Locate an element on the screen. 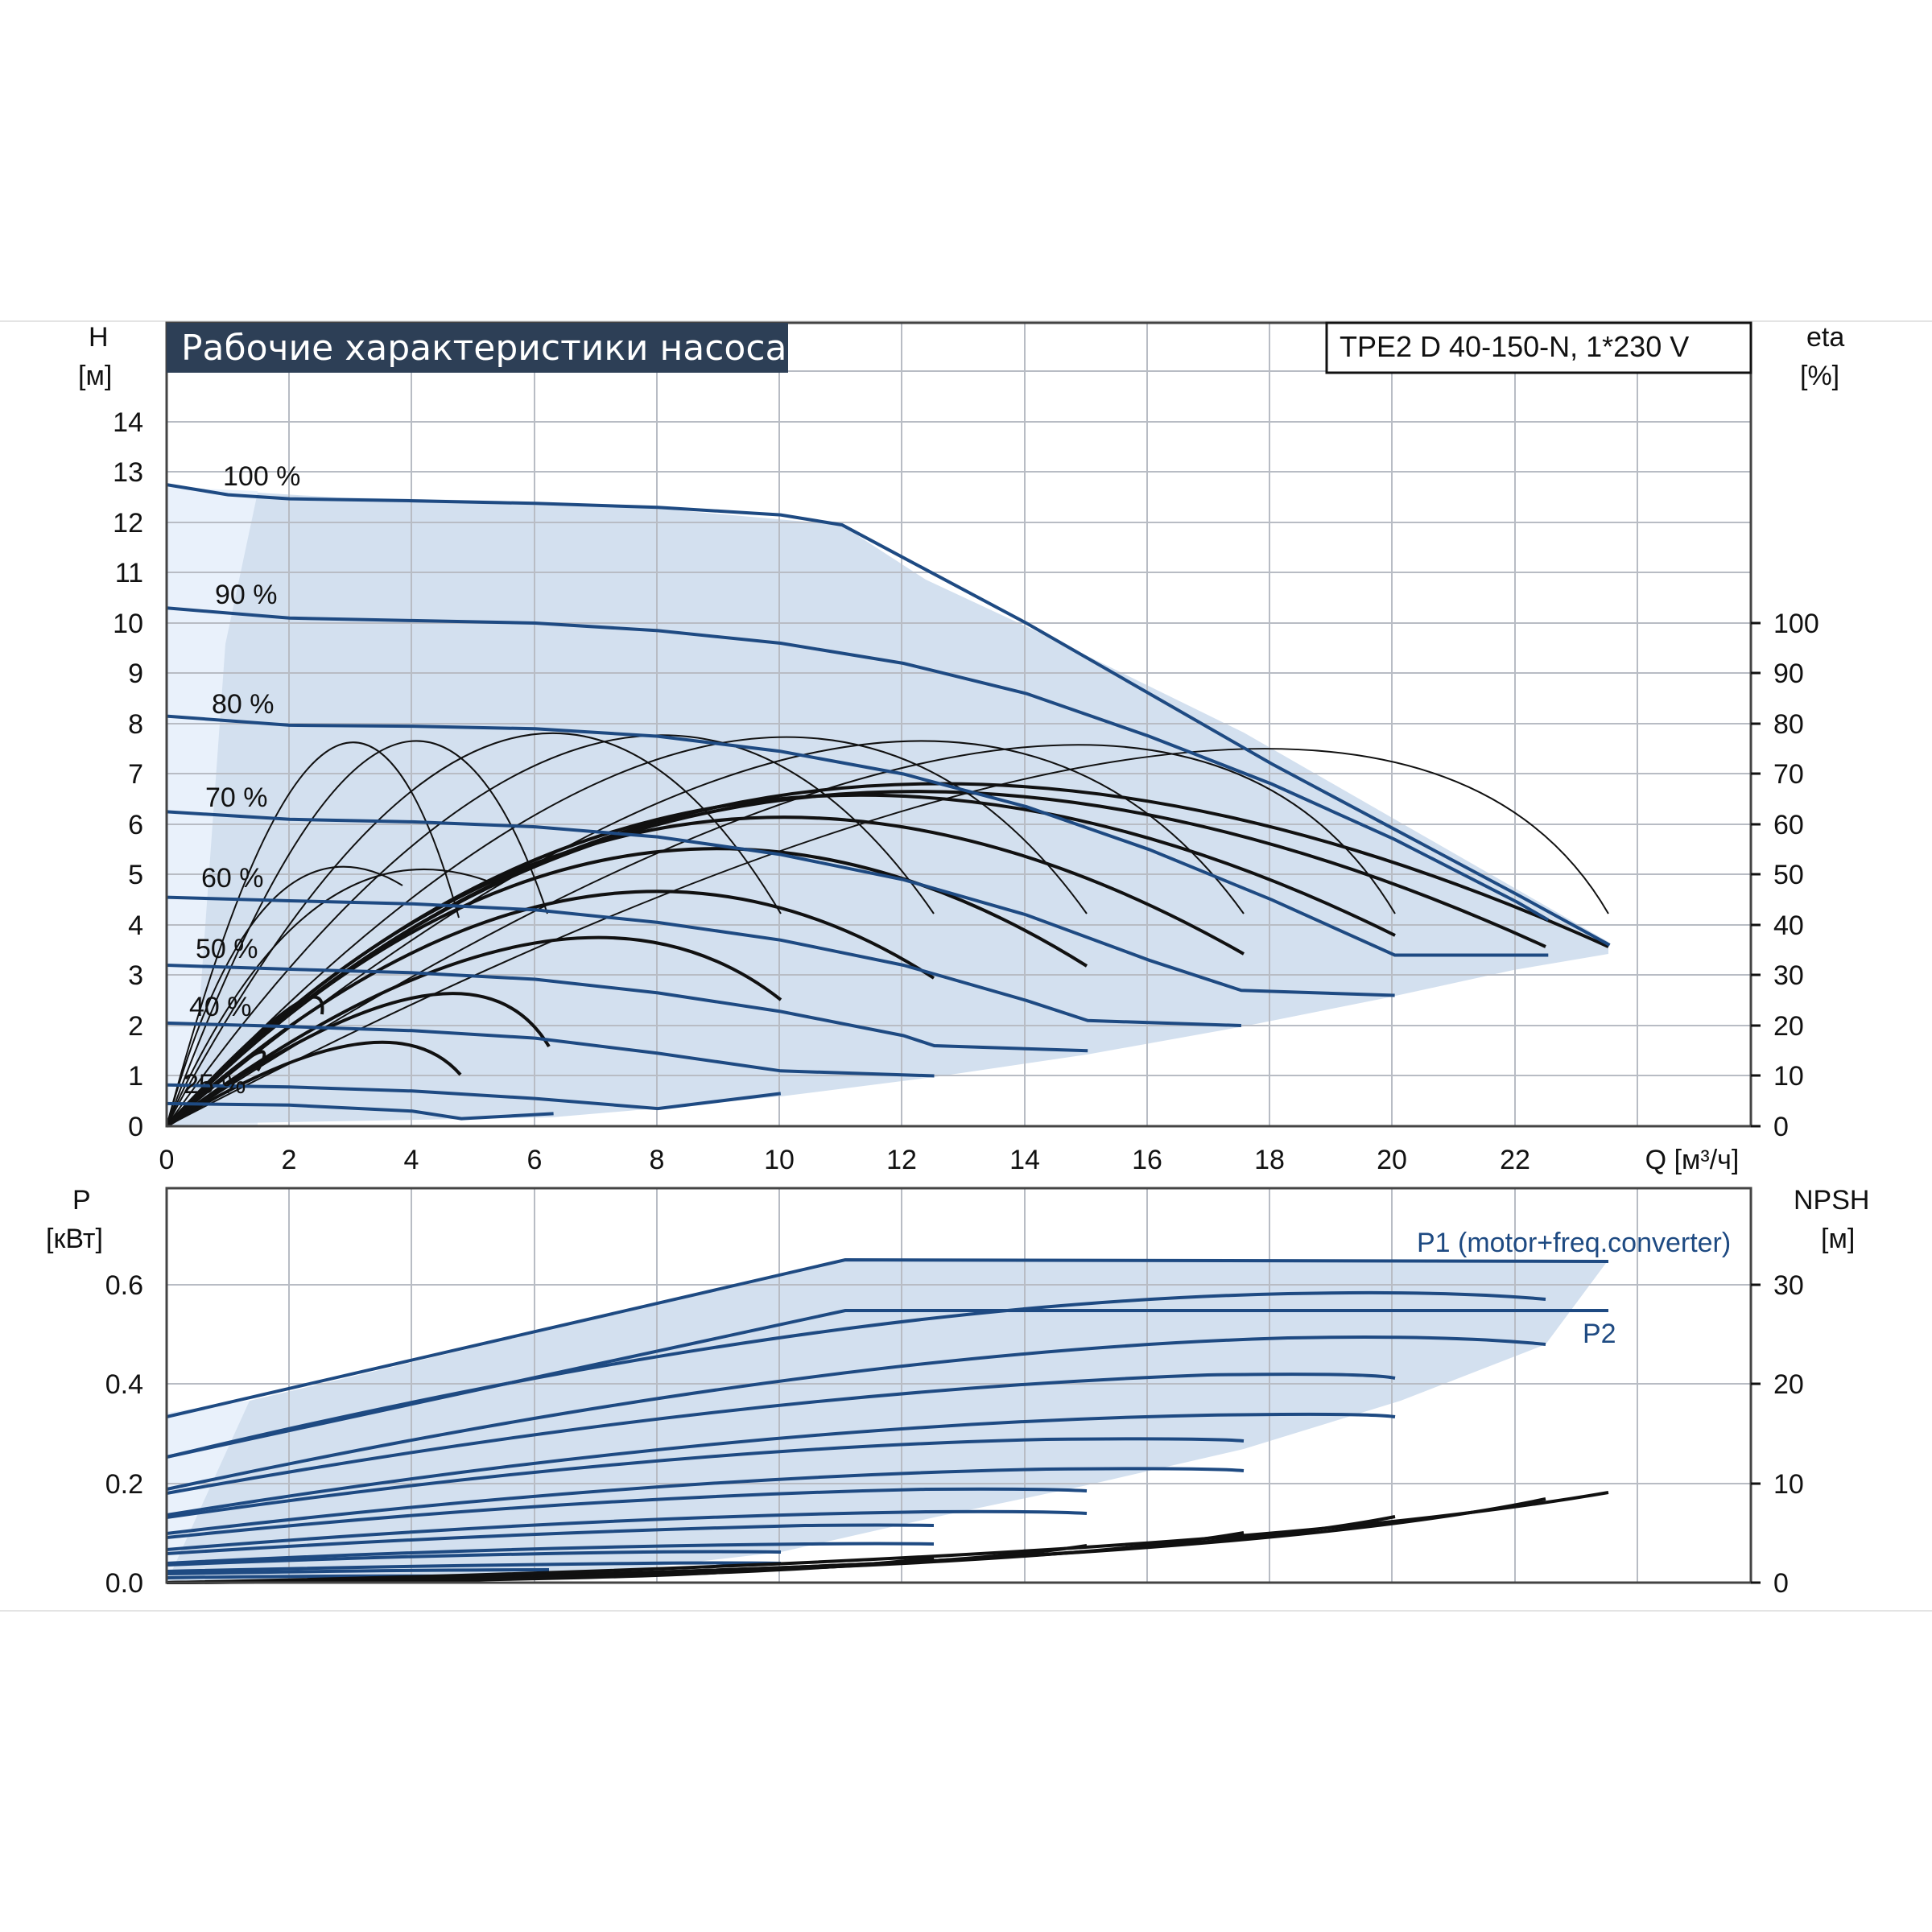  speed-label-70: 70 % is located at coordinates (236, 797).